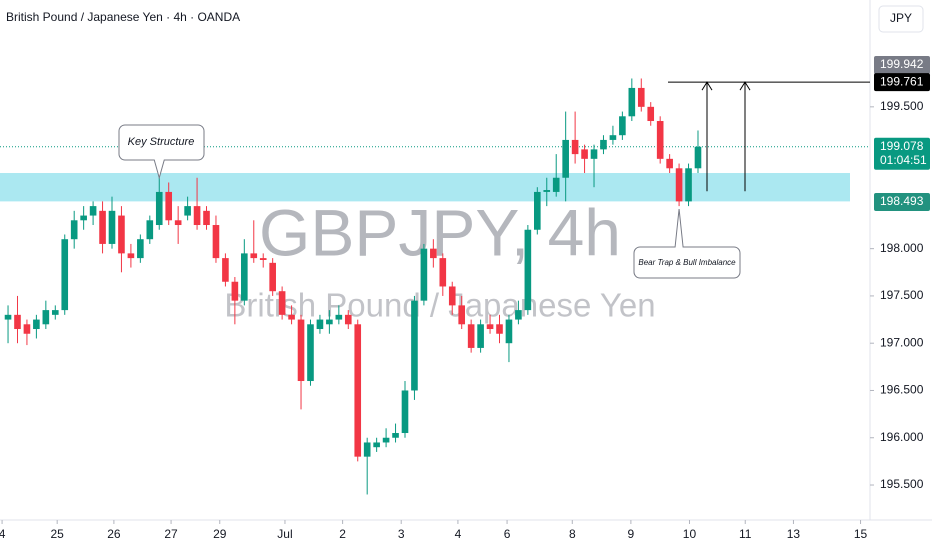 The width and height of the screenshot is (932, 550). What do you see at coordinates (902, 248) in the screenshot?
I see `y-tick-label: 198.000` at bounding box center [902, 248].